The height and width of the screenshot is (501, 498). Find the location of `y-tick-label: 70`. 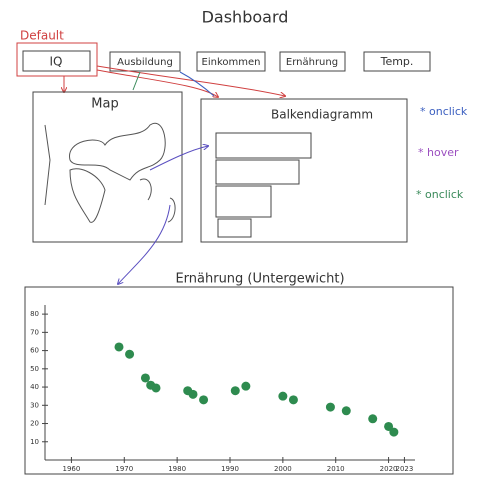

y-tick-label: 70 is located at coordinates (34, 332).